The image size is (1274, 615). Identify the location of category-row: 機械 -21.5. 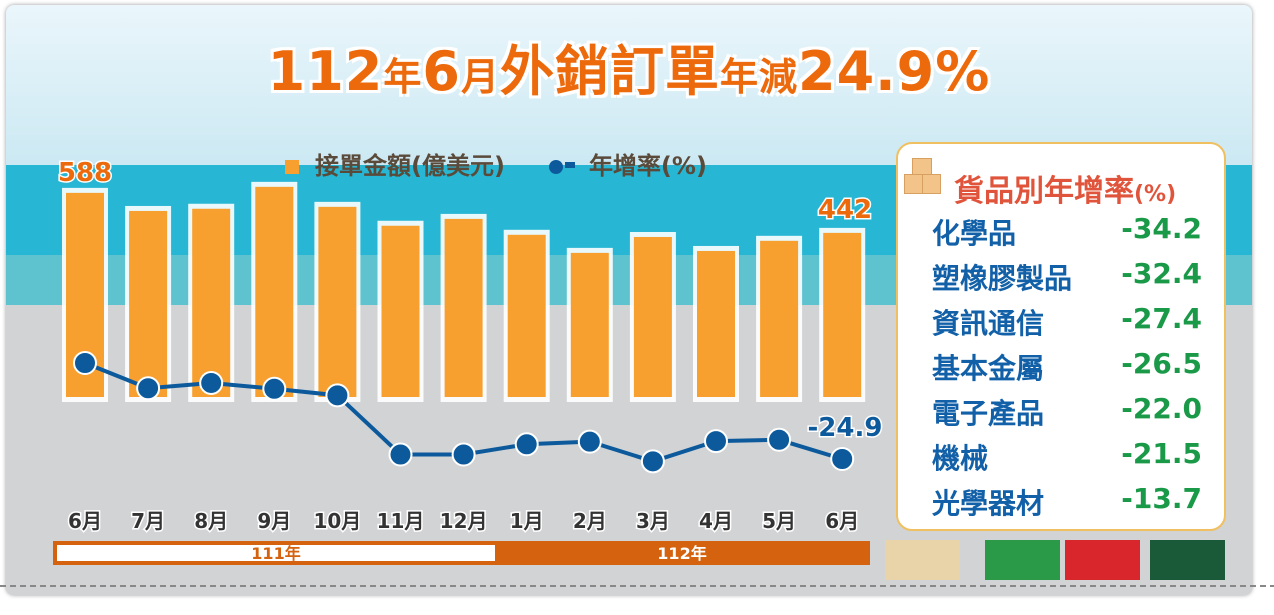
(1067, 457).